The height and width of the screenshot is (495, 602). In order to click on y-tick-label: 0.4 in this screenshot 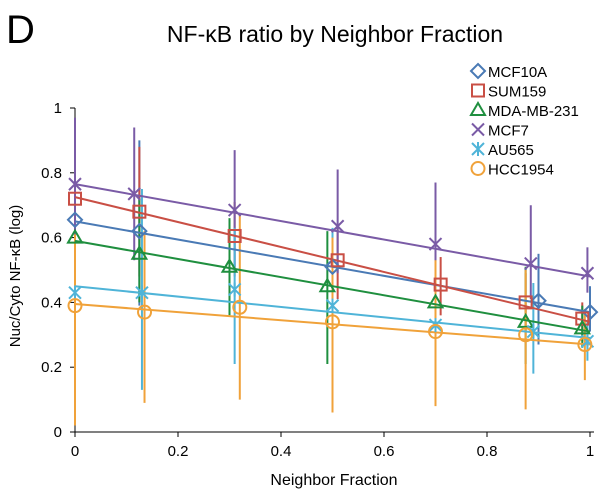, I will do `click(51, 302)`.